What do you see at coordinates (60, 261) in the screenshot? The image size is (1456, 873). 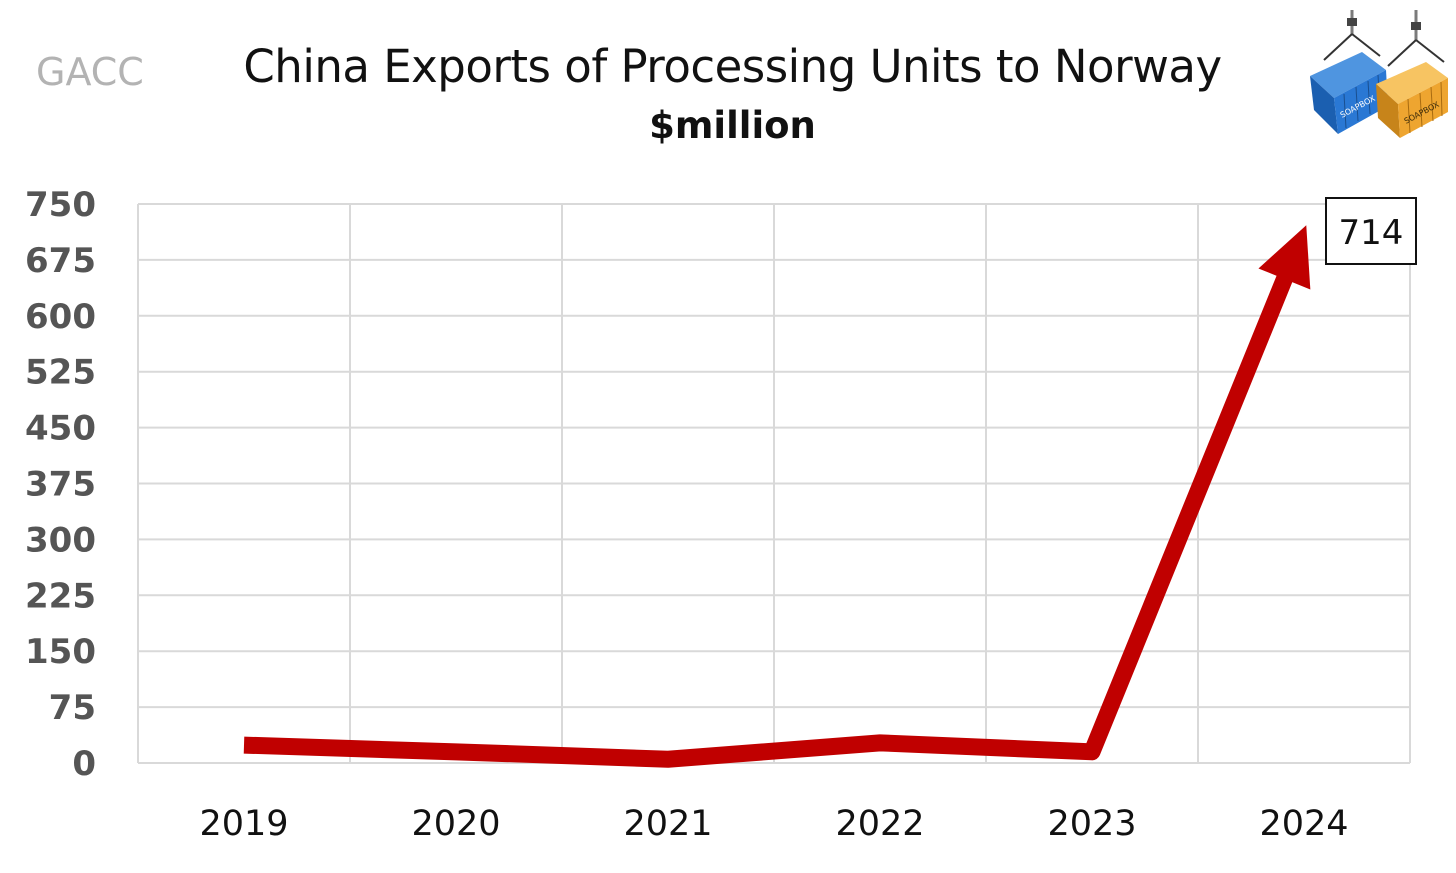 I see `y-tick-label-9: 675` at bounding box center [60, 261].